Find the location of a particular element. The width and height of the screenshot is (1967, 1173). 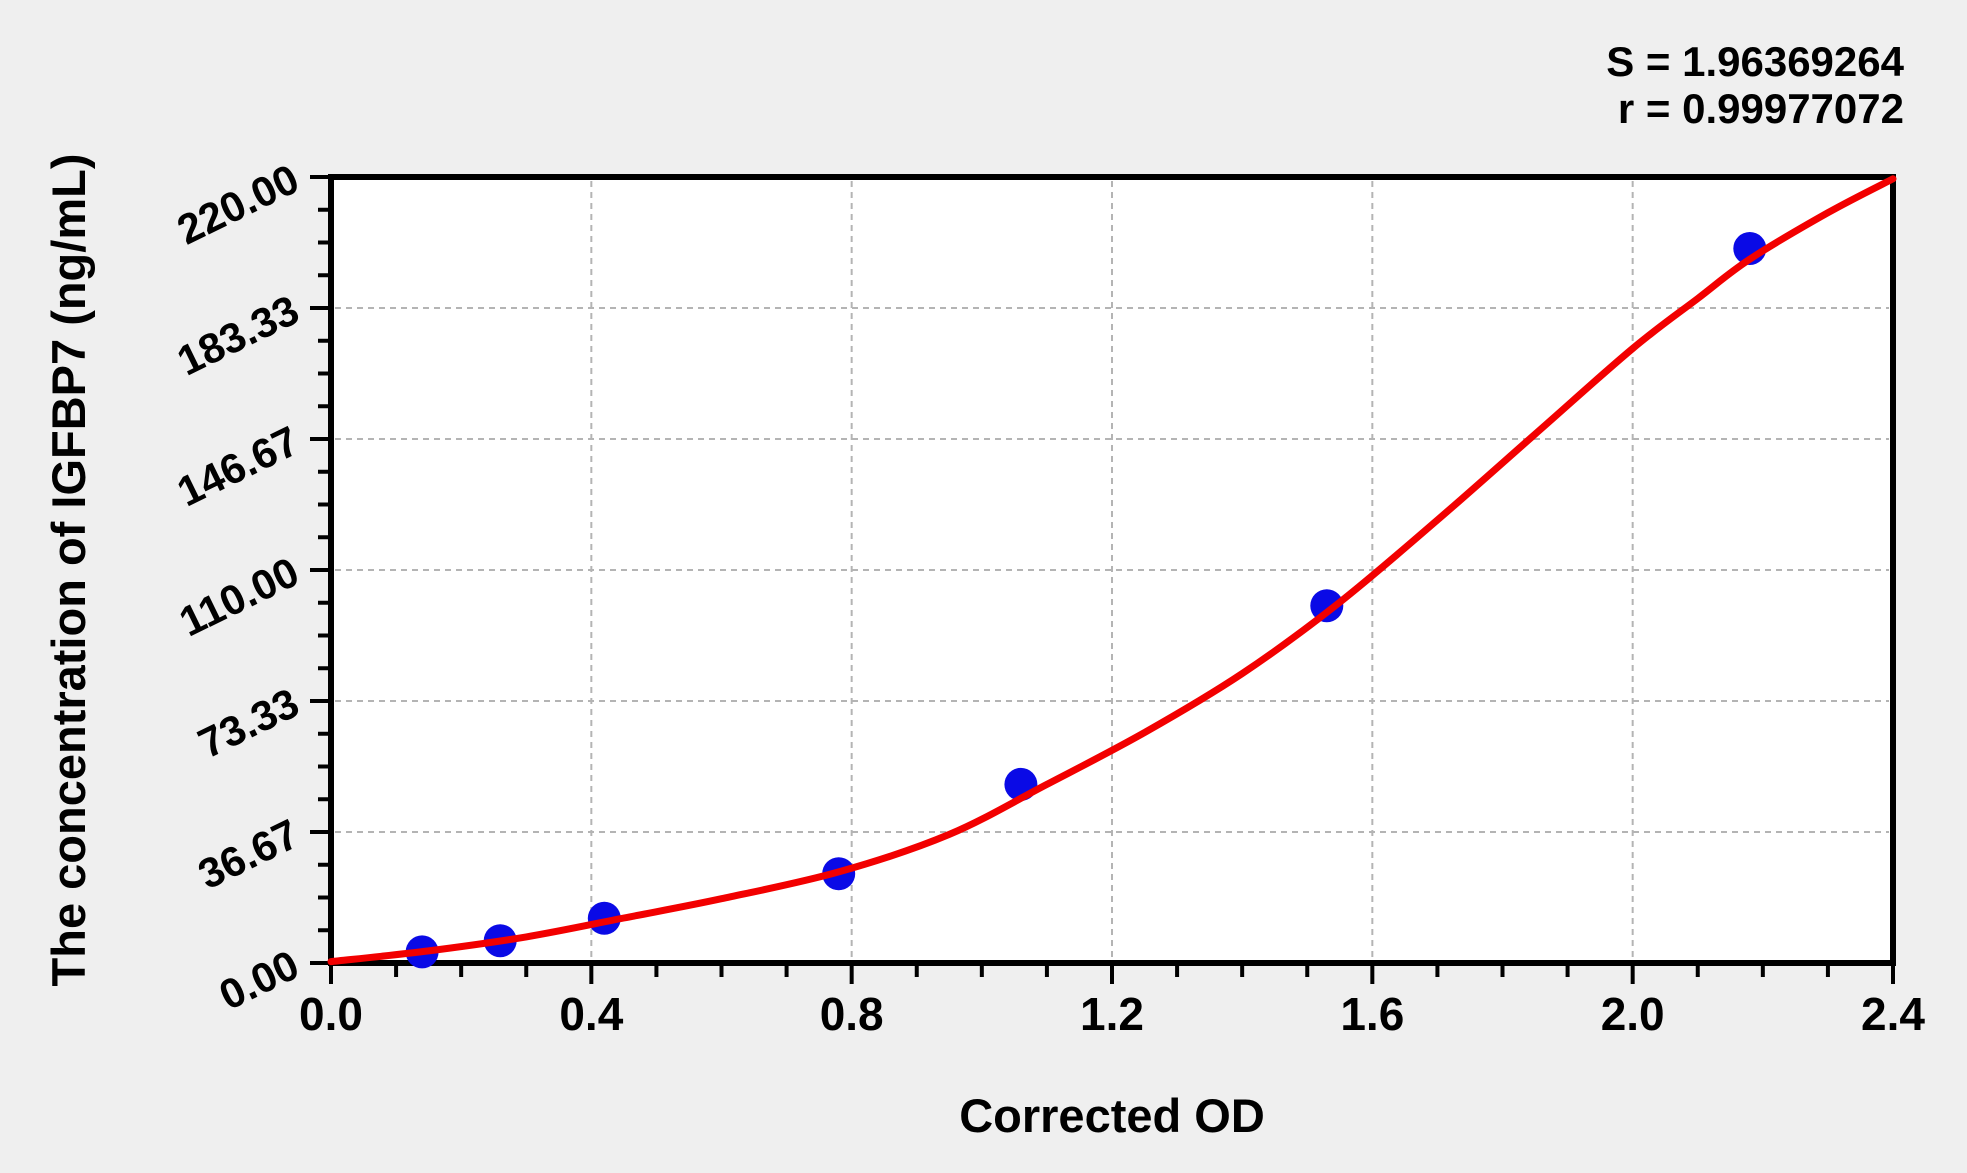

y-tick-label: 73.33 is located at coordinates (248, 723).